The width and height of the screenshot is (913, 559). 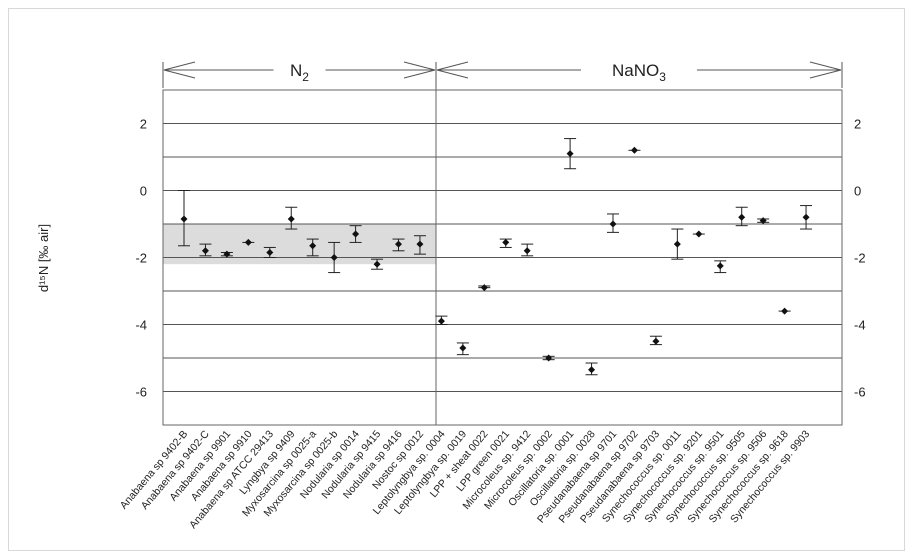 What do you see at coordinates (43, 258) in the screenshot?
I see `y-axis-label: d¹⁵N [‰ air]` at bounding box center [43, 258].